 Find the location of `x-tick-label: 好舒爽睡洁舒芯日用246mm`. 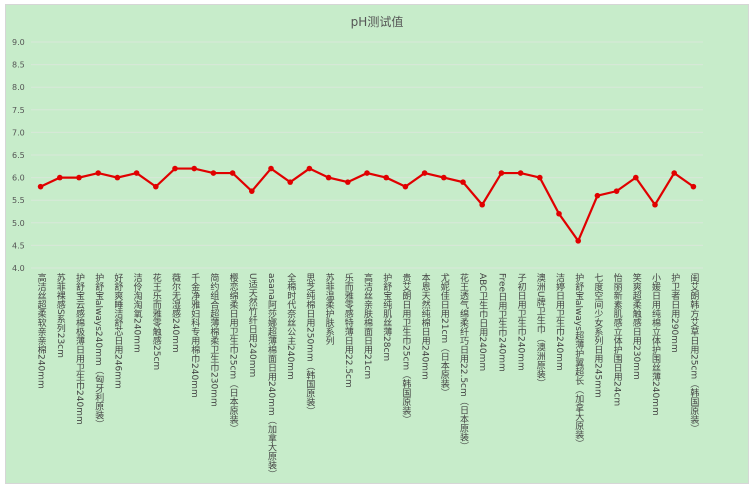

x-tick-label: 好舒爽睡洁舒芯日用246mm is located at coordinates (117, 331).